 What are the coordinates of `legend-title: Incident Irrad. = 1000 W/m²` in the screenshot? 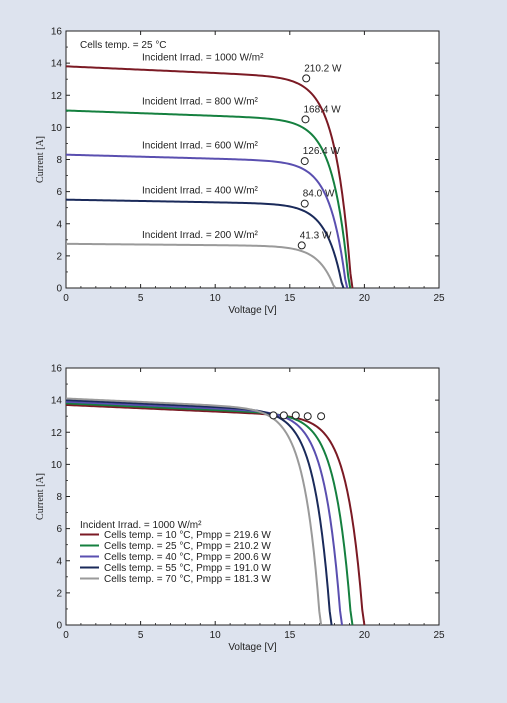 It's located at (141, 525).